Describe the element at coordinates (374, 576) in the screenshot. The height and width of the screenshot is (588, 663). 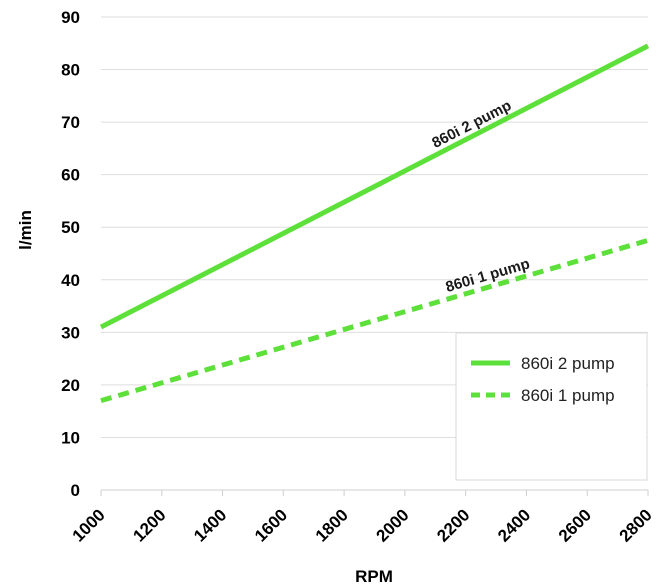
I see `x-axis-title: RPM` at that location.